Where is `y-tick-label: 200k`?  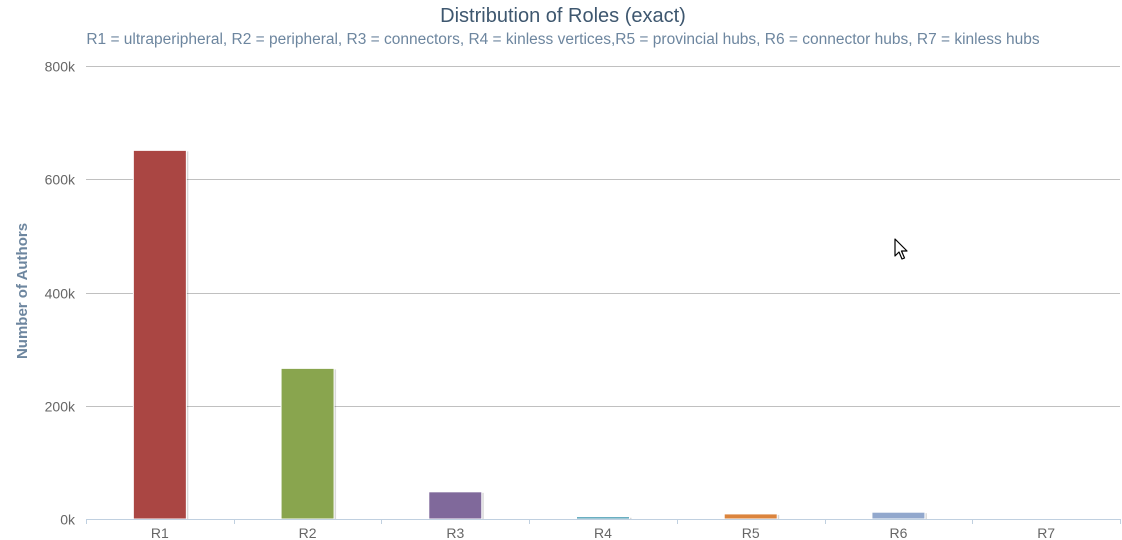 y-tick-label: 200k is located at coordinates (60, 407).